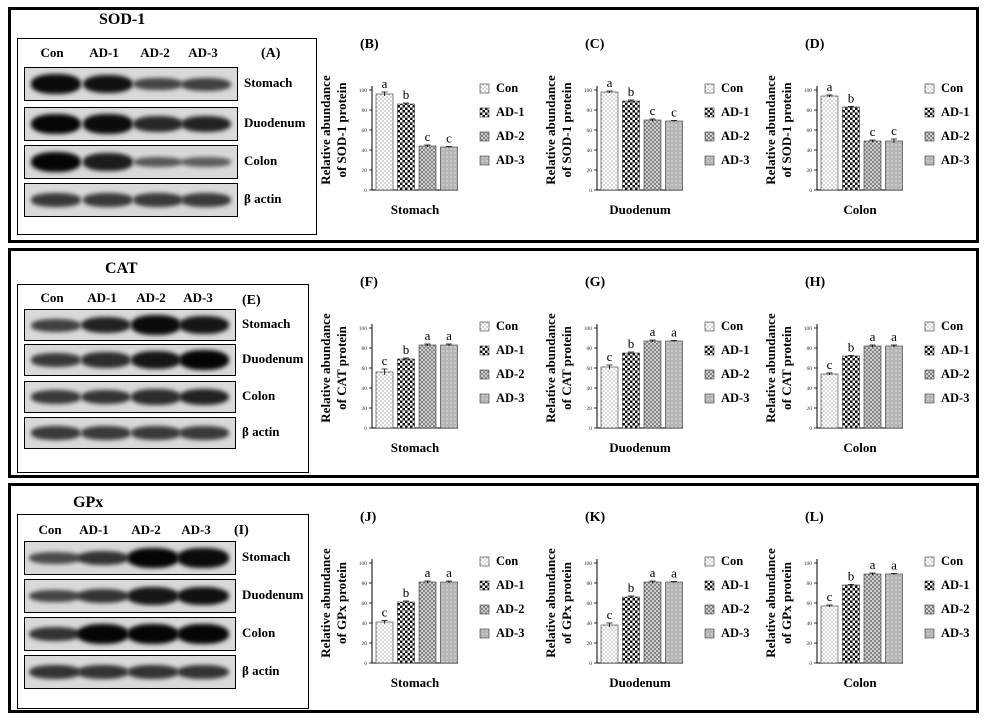 This screenshot has height=720, width=987. I want to click on panel-letter: (F), so click(369, 282).